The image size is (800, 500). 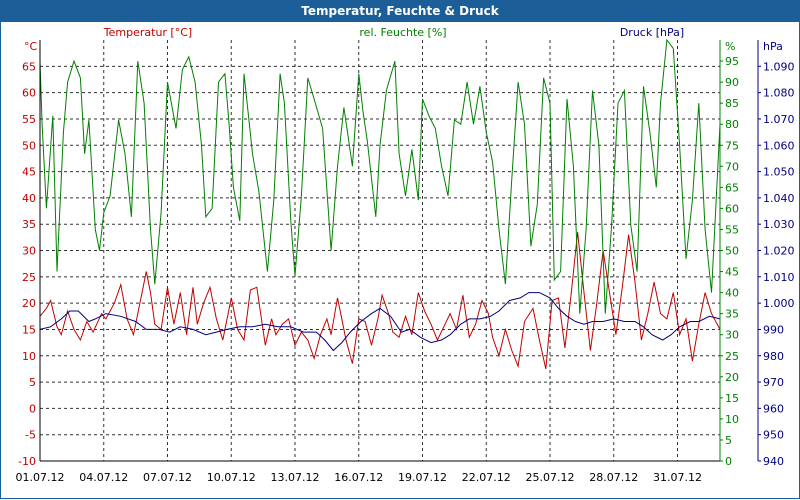 What do you see at coordinates (732, 356) in the screenshot?
I see `humidity-tick-label: 25` at bounding box center [732, 356].